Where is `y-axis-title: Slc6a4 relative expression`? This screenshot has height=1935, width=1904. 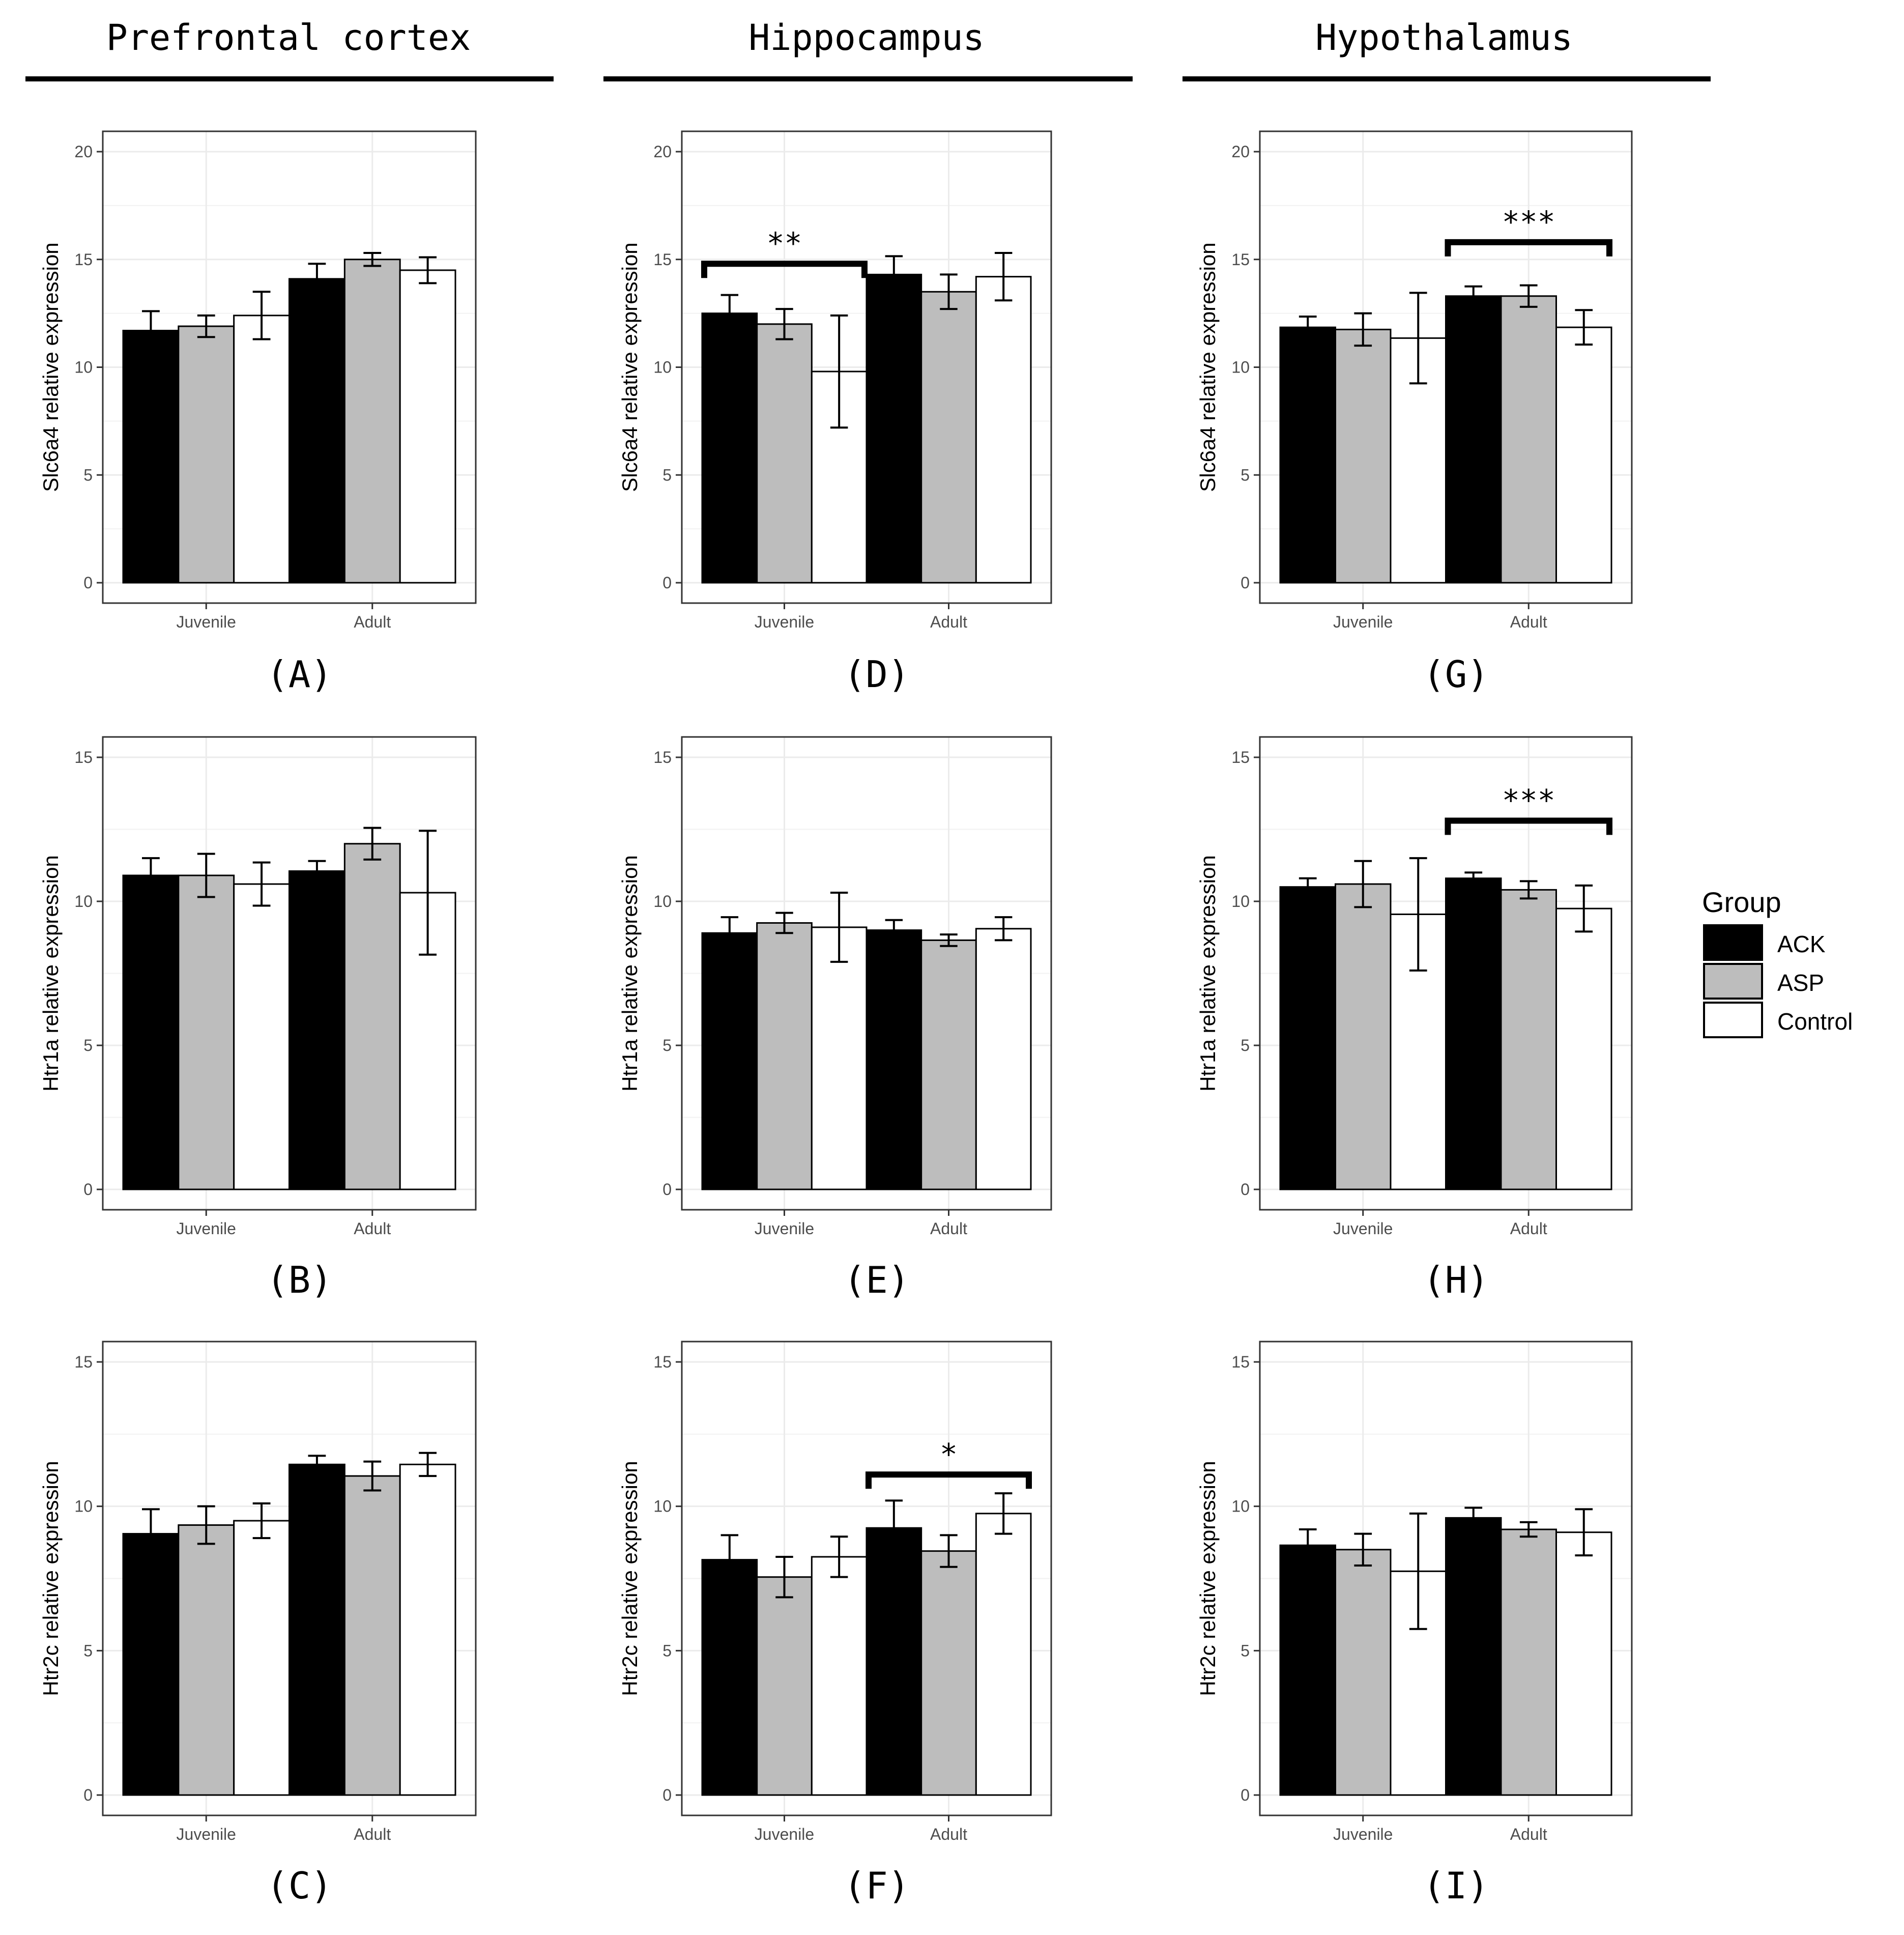
y-axis-title: Slc6a4 relative expression is located at coordinates (630, 367).